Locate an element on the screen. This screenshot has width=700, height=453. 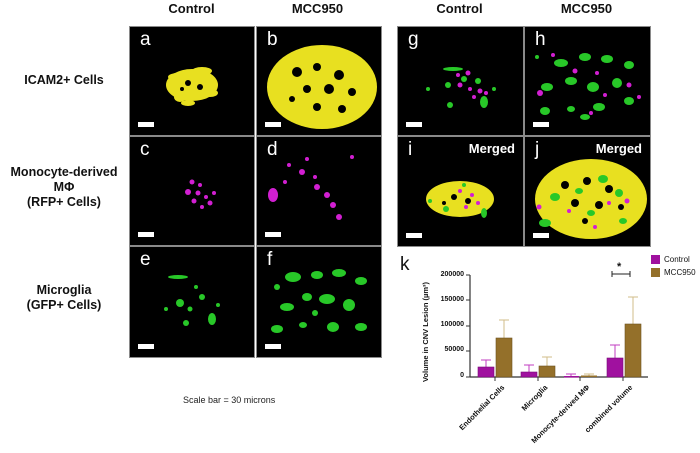
row-label-icam2: ICAM2+ Cells is located at coordinates (64, 80).